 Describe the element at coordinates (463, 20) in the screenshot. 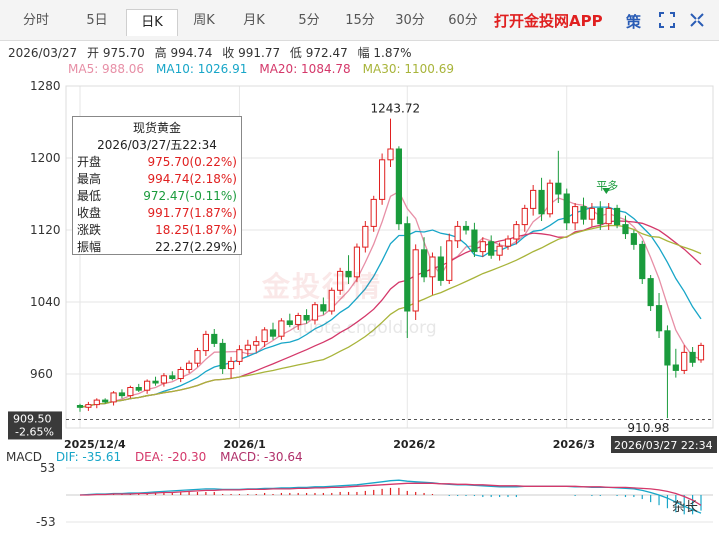

I see `tab-60分: 60分` at that location.